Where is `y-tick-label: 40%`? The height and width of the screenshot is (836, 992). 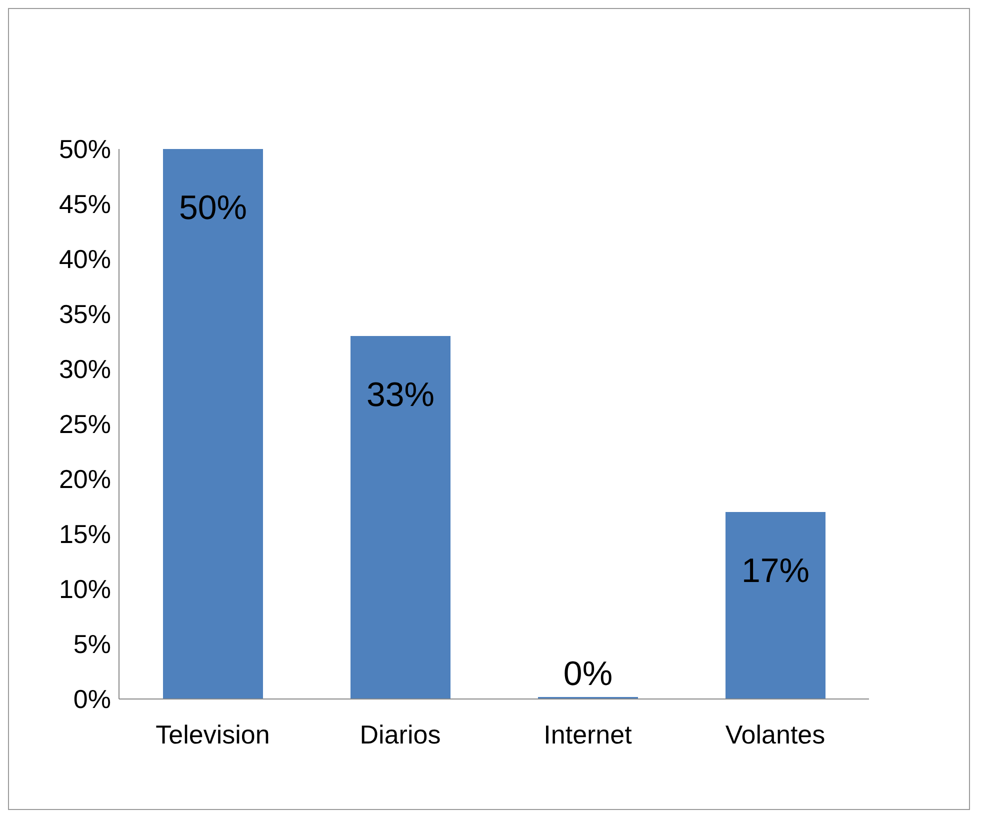
y-tick-label: 40% is located at coordinates (84, 259).